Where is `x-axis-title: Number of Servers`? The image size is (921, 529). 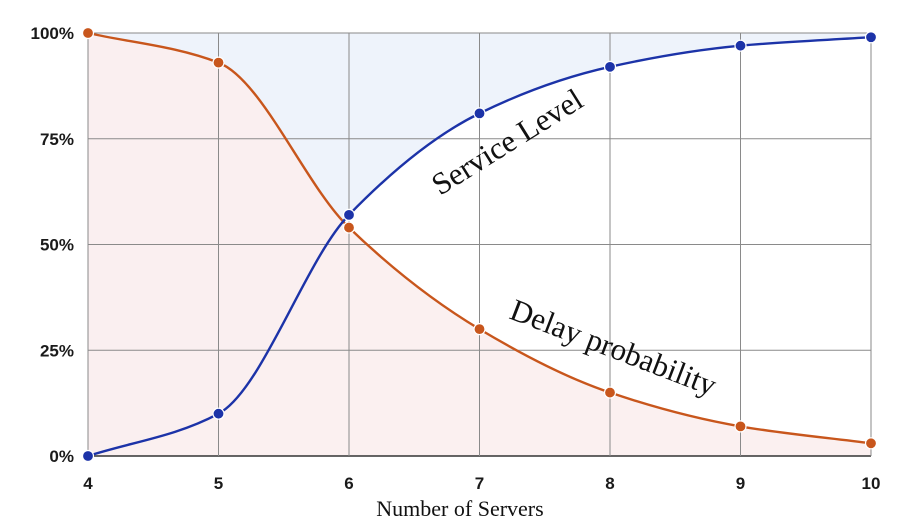 x-axis-title: Number of Servers is located at coordinates (459, 508).